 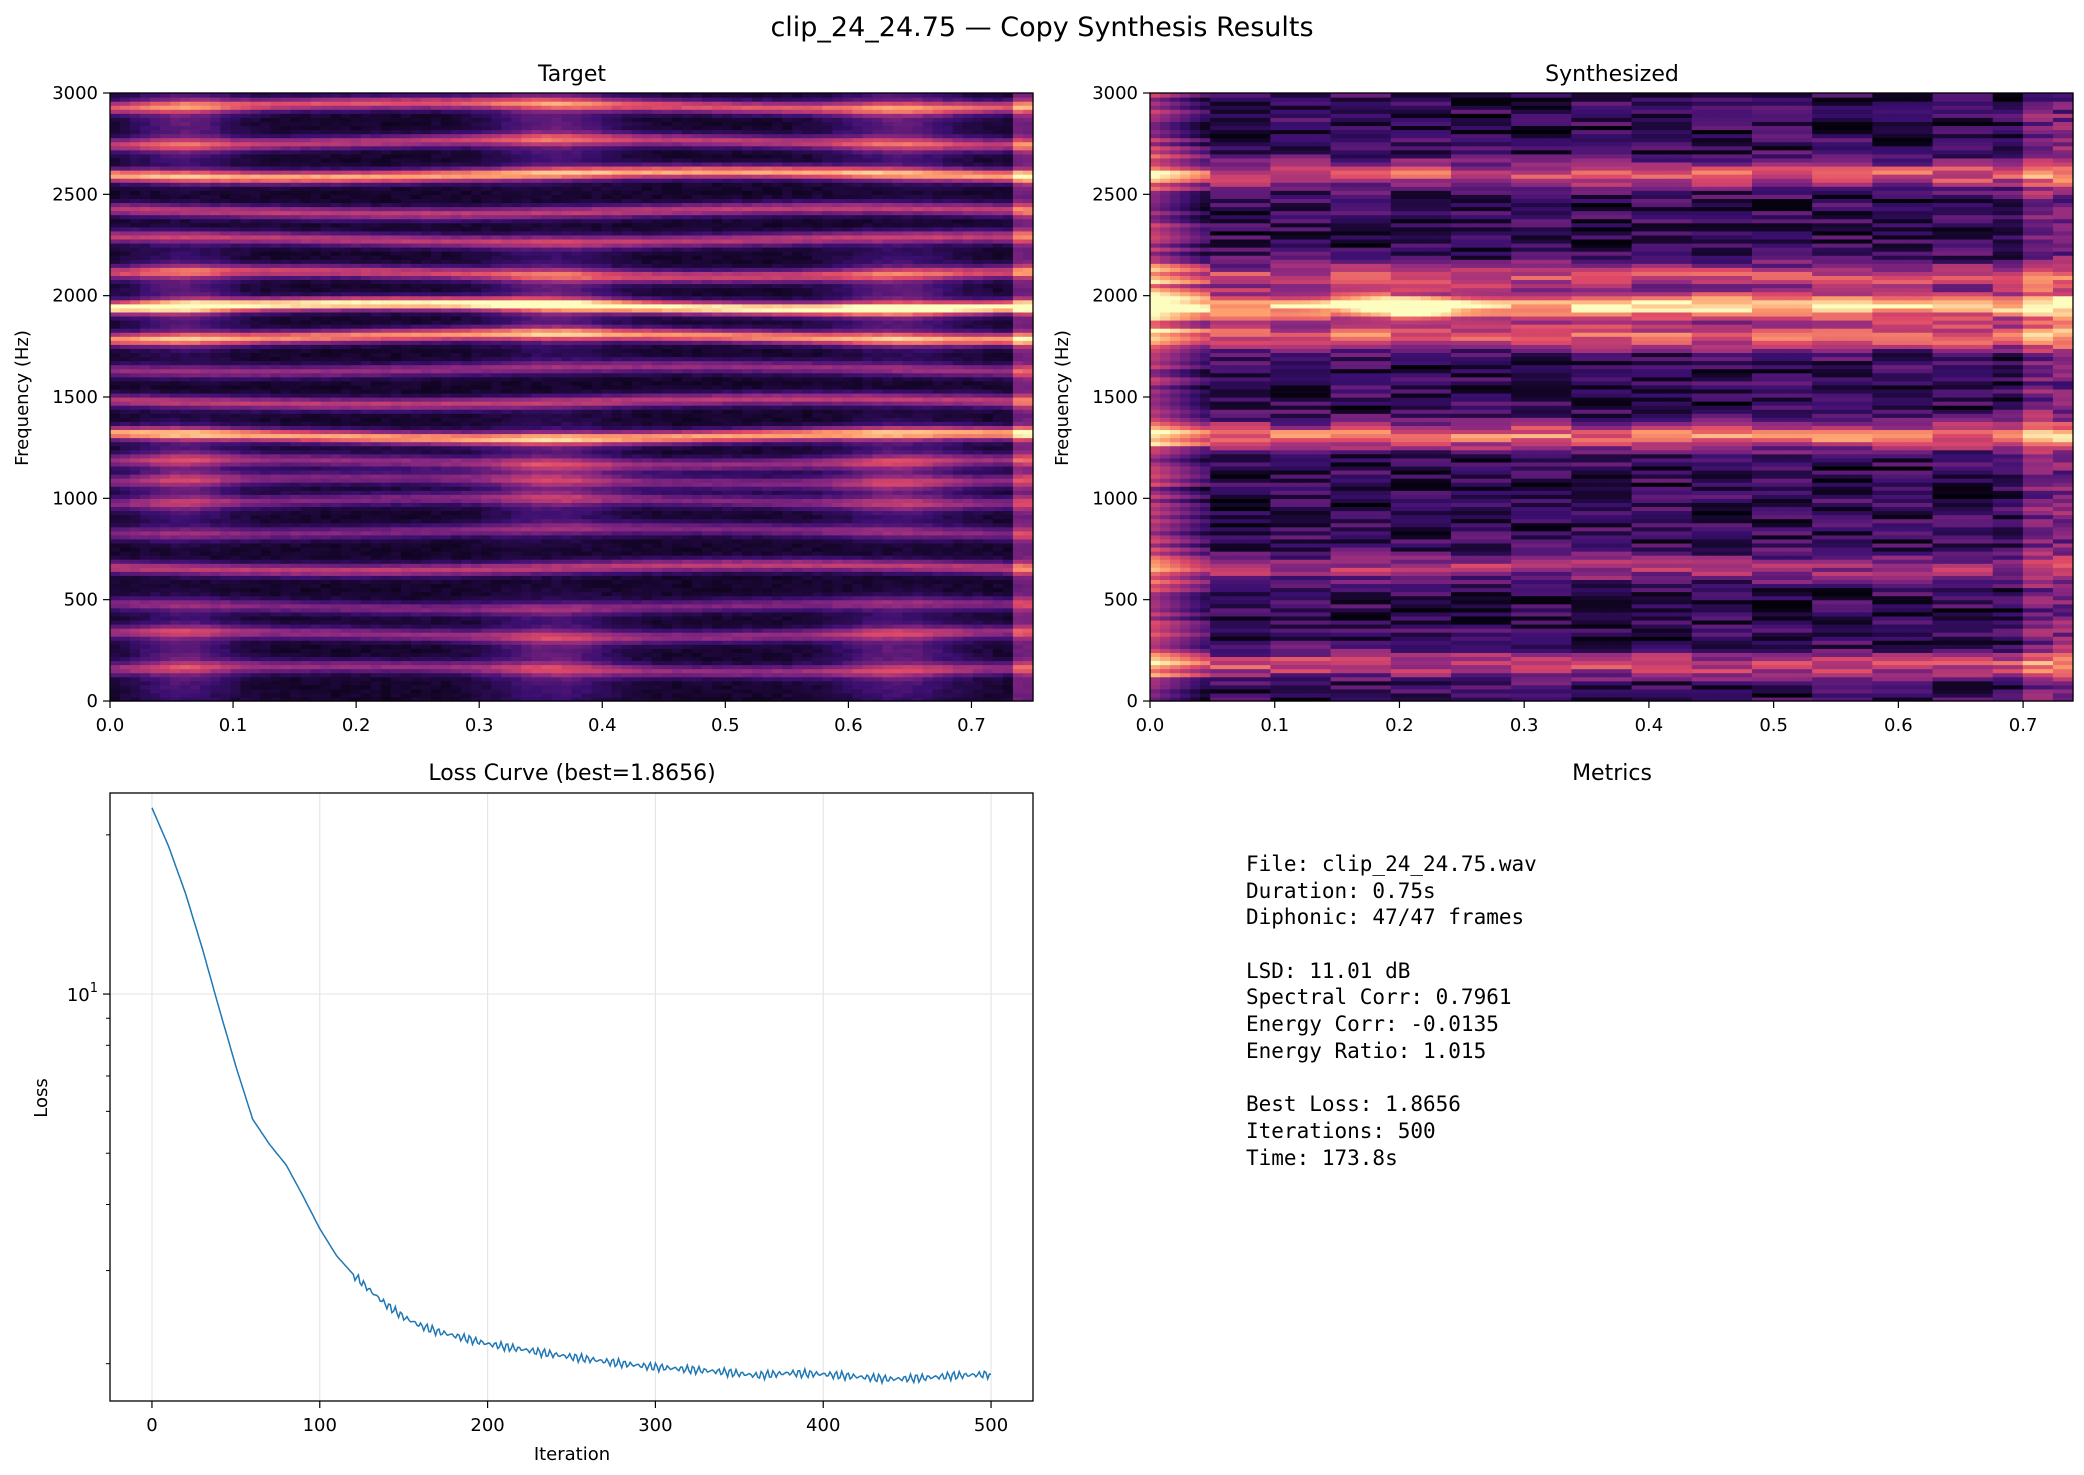 What do you see at coordinates (1391, 864) in the screenshot?
I see `metrics-line: File: clip_24_24.75.wav` at bounding box center [1391, 864].